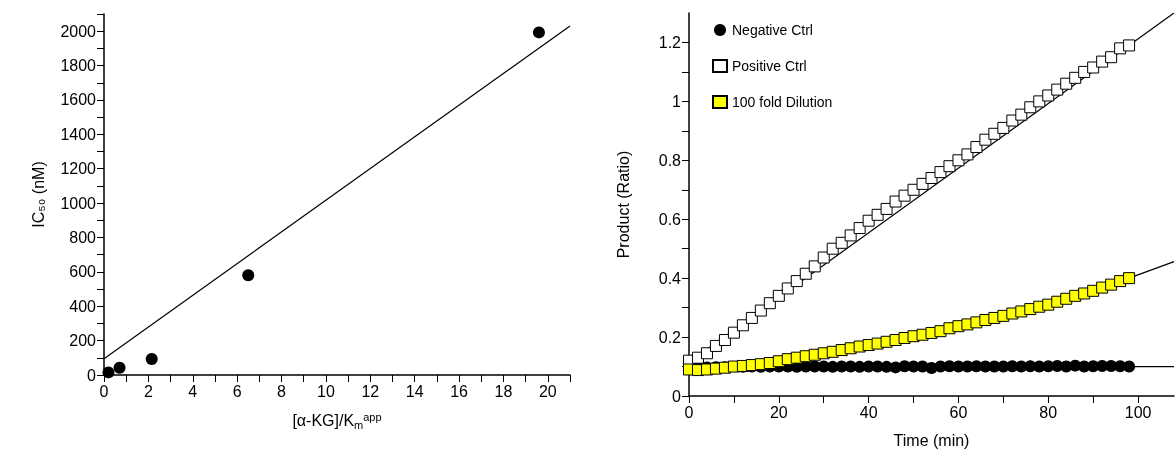 The height and width of the screenshot is (454, 1176). I want to click on legend-label: 100 fold Dilution, so click(782, 102).